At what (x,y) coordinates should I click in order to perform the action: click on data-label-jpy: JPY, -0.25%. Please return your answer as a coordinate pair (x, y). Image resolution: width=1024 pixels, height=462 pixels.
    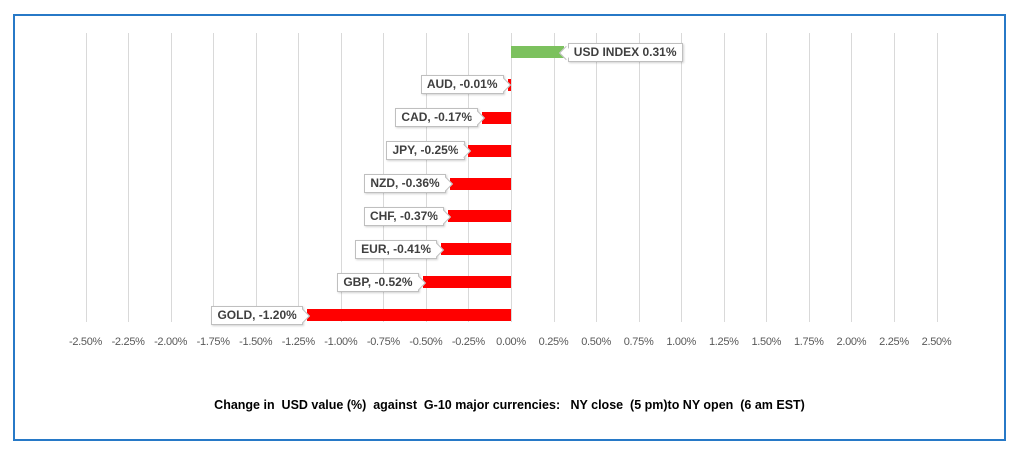
    Looking at the image, I should click on (425, 151).